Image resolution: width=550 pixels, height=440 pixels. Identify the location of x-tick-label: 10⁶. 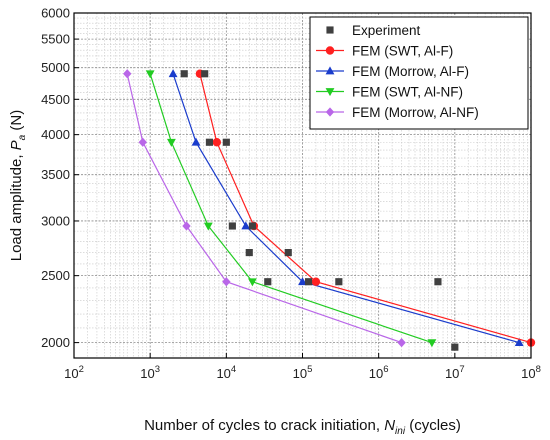
(379, 372).